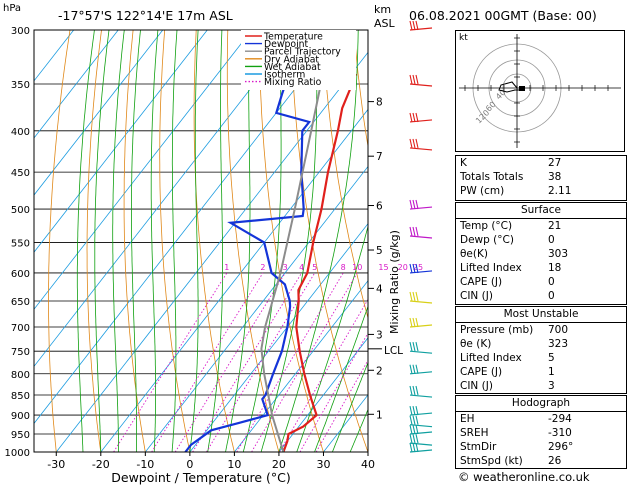  I want to click on legend-label: Parcel Trajectory, so click(302, 52).